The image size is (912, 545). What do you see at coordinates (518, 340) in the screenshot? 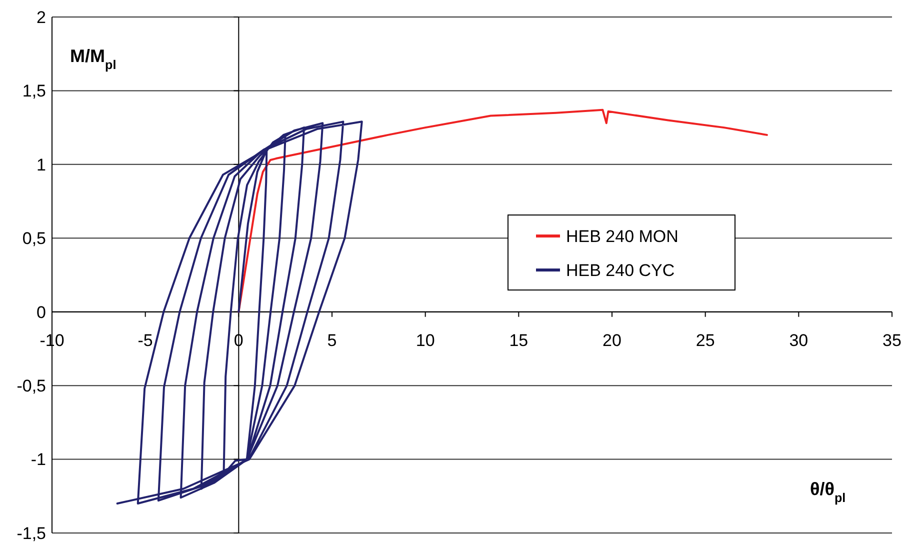
I see `x-tick-label: 15` at bounding box center [518, 340].